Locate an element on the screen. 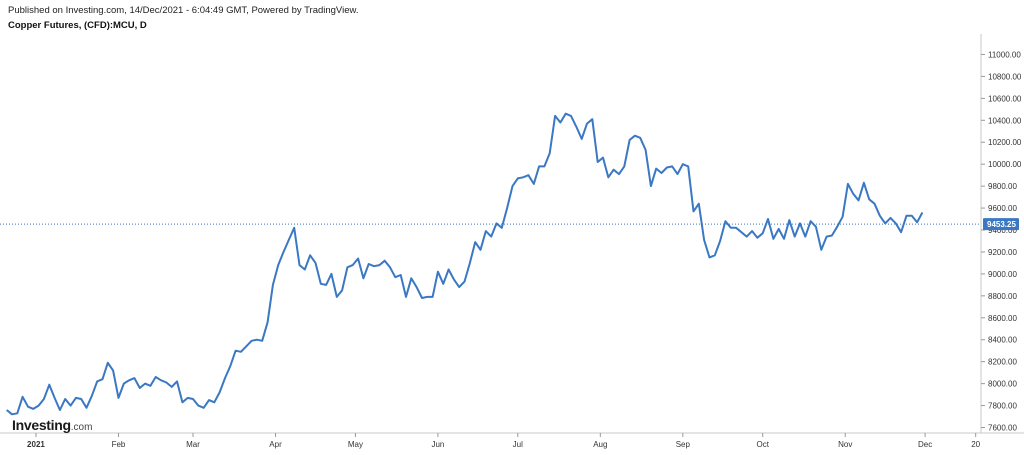 This screenshot has width=1024, height=455. y-tick-label: 8200.00 is located at coordinates (1002, 362).